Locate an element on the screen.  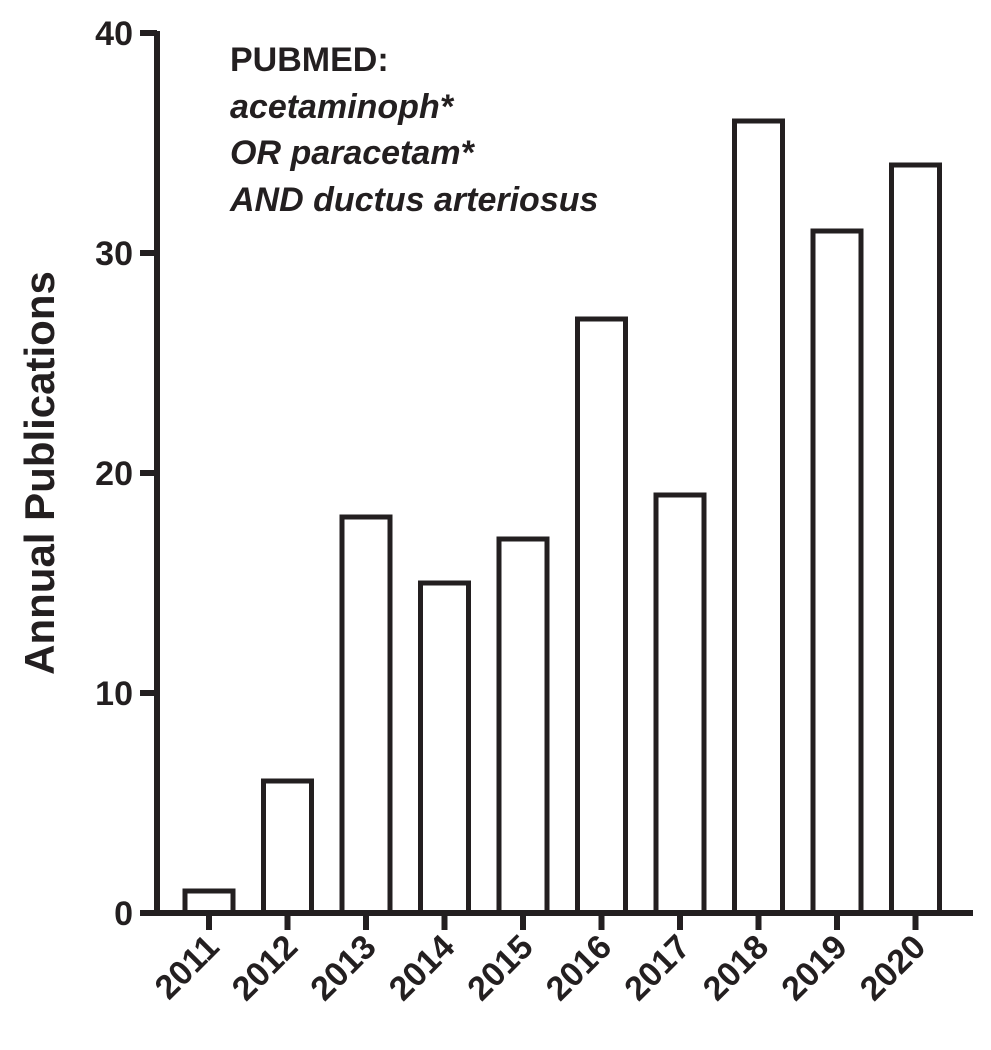
x-tick-label-2016: 2016 is located at coordinates (579, 968).